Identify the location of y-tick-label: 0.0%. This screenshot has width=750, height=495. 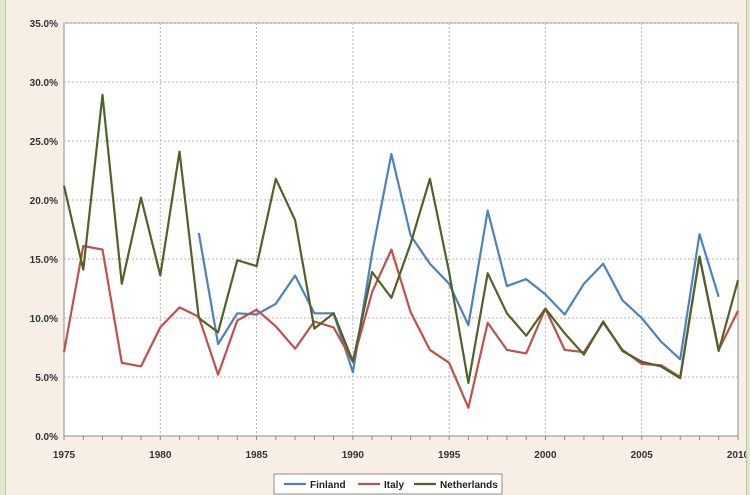
(46, 437).